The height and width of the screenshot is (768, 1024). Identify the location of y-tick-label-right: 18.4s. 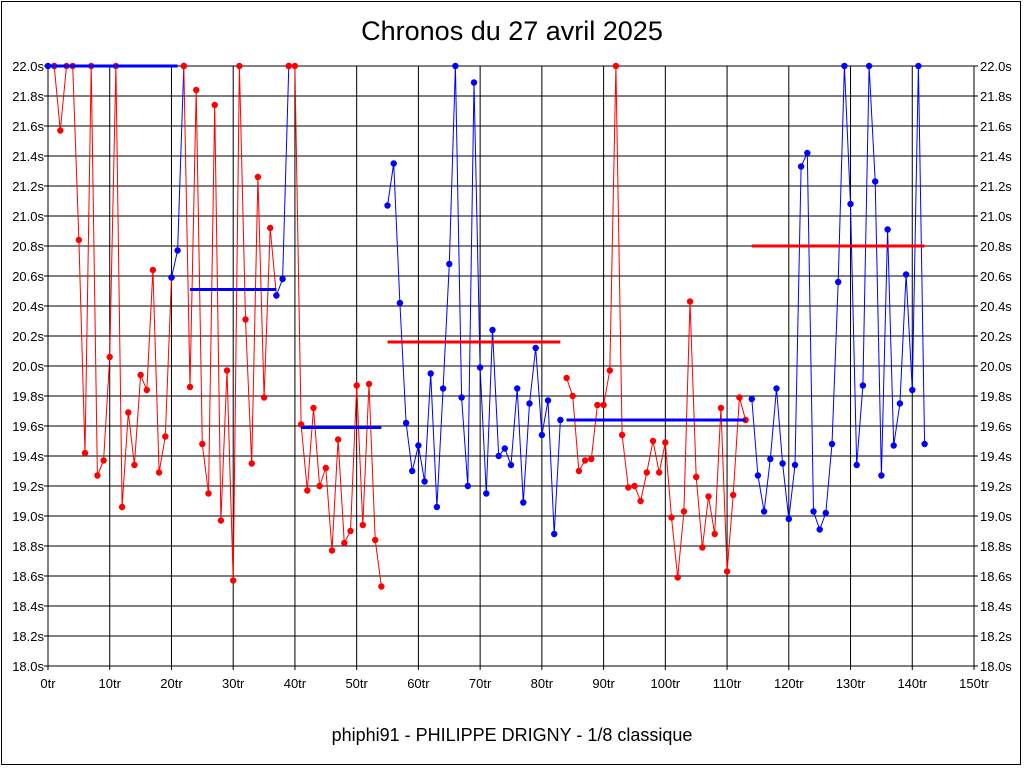
(996, 606).